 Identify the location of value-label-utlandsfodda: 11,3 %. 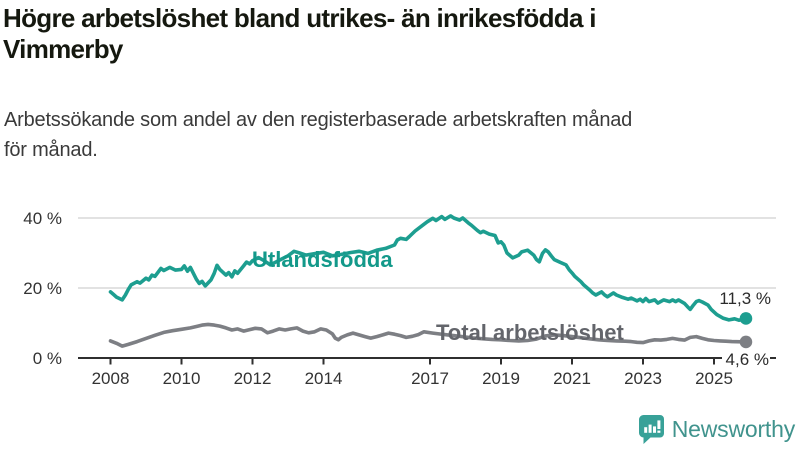
(745, 298).